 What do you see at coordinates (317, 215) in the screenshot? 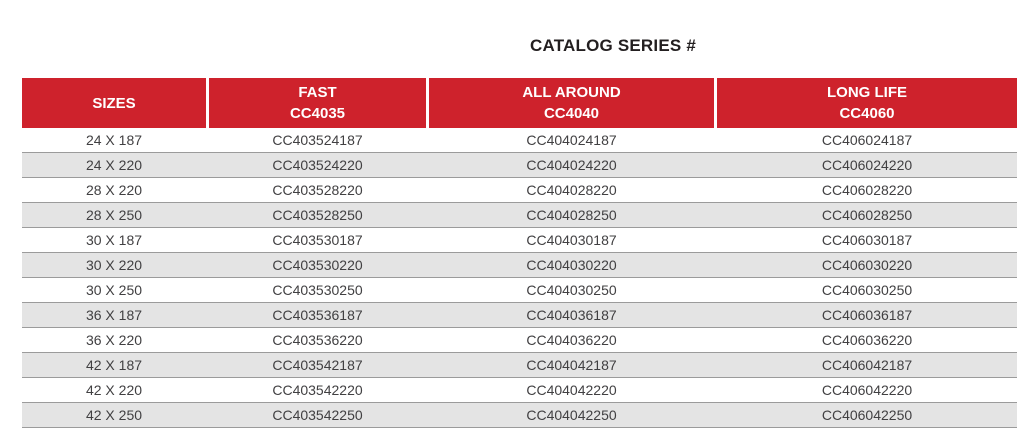
I see `cell-fast: CC403528250` at bounding box center [317, 215].